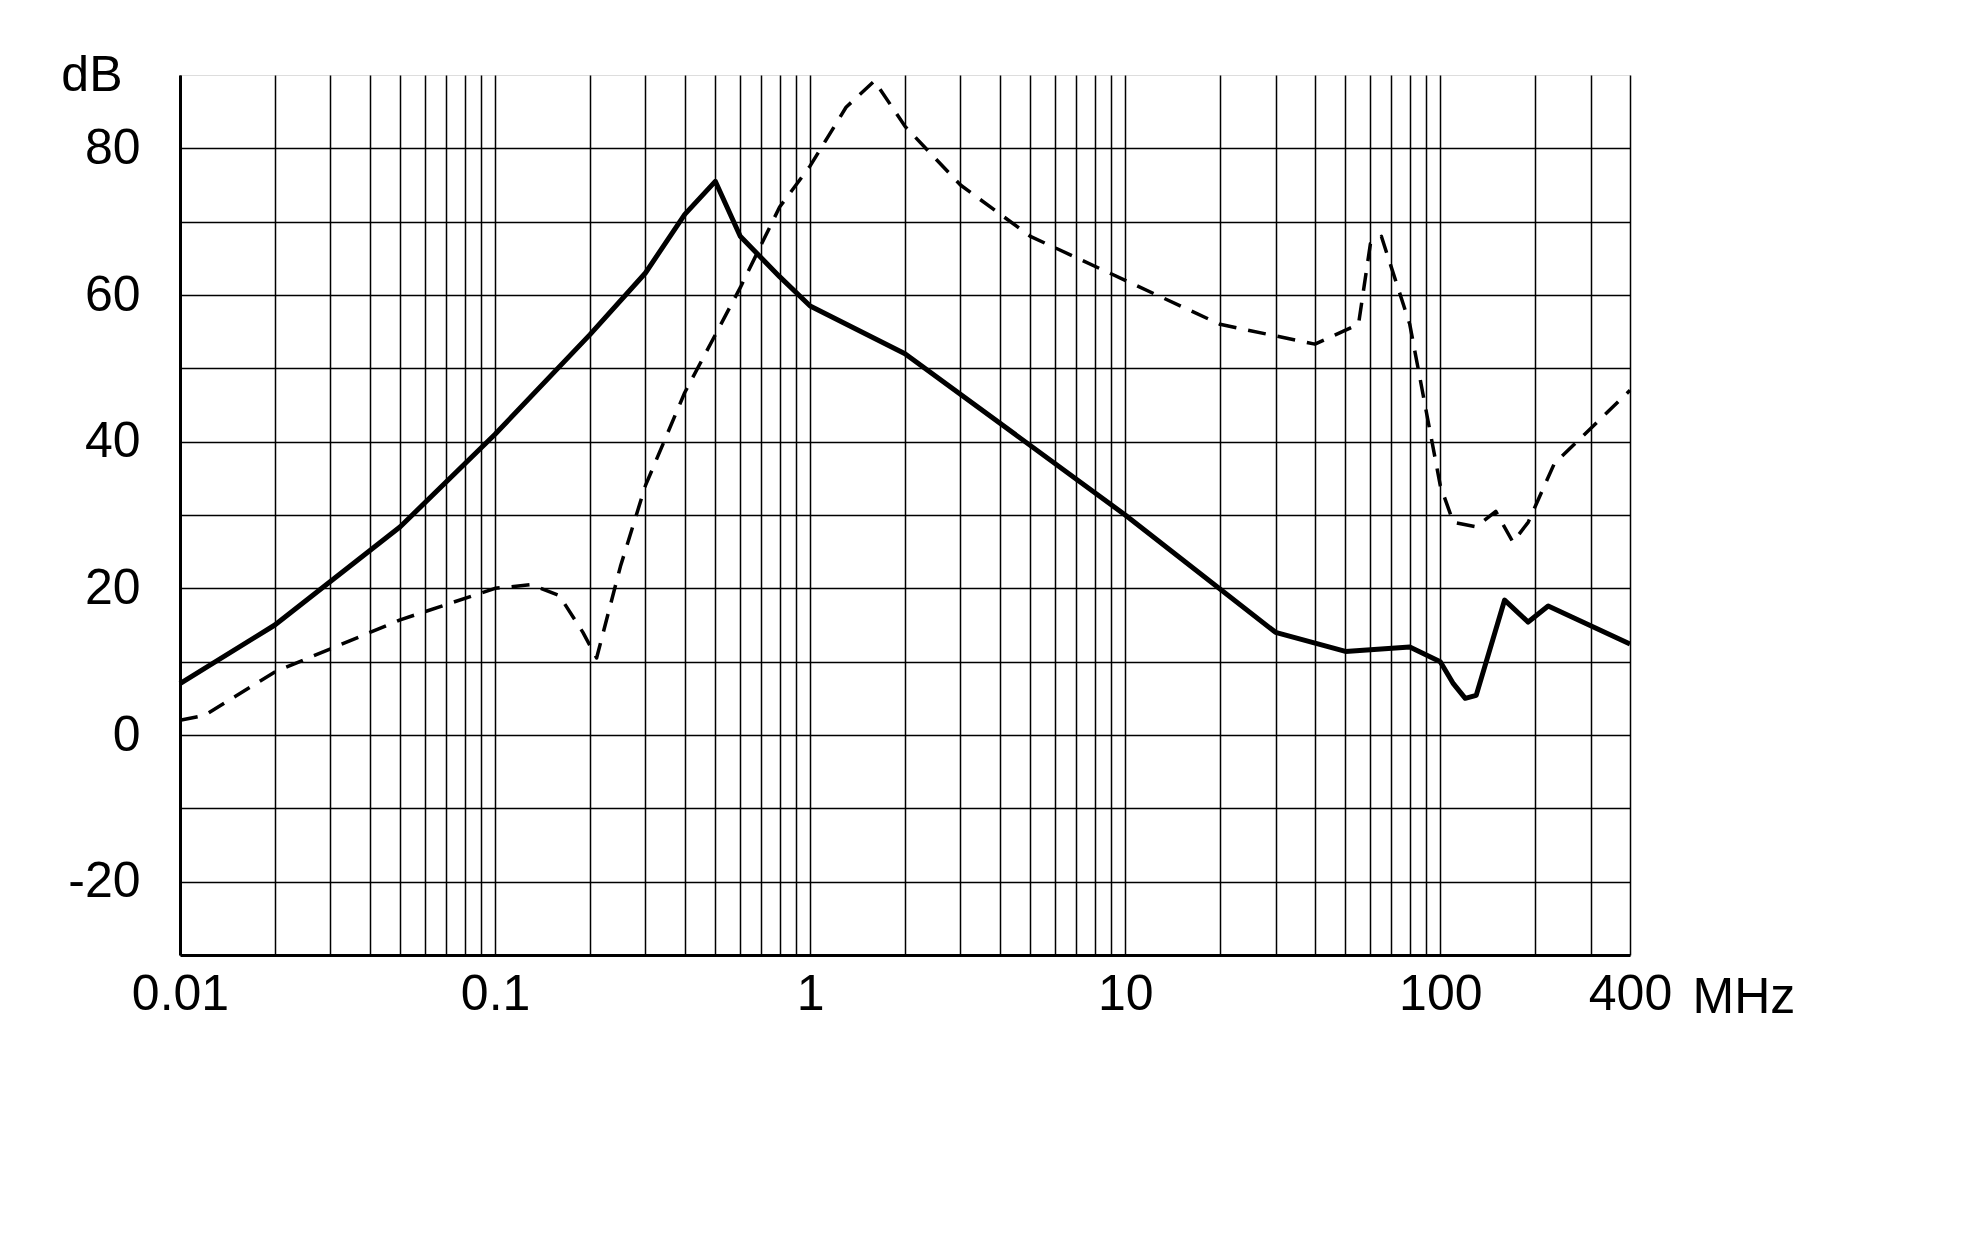 This screenshot has height=1250, width=1979. I want to click on x-tick-label: 1, so click(810, 992).